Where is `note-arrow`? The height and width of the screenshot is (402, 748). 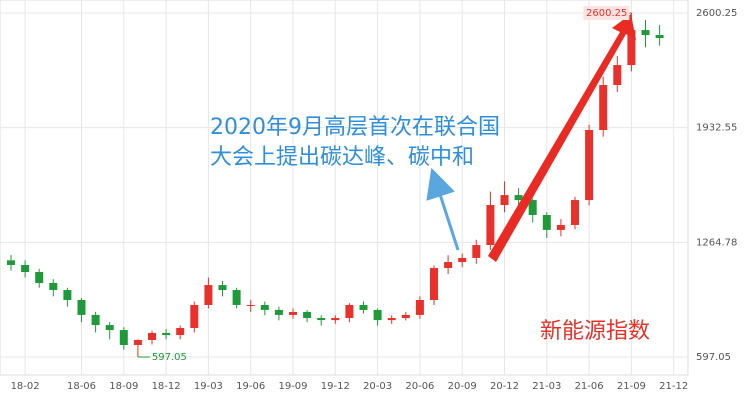 note-arrow is located at coordinates (443, 209).